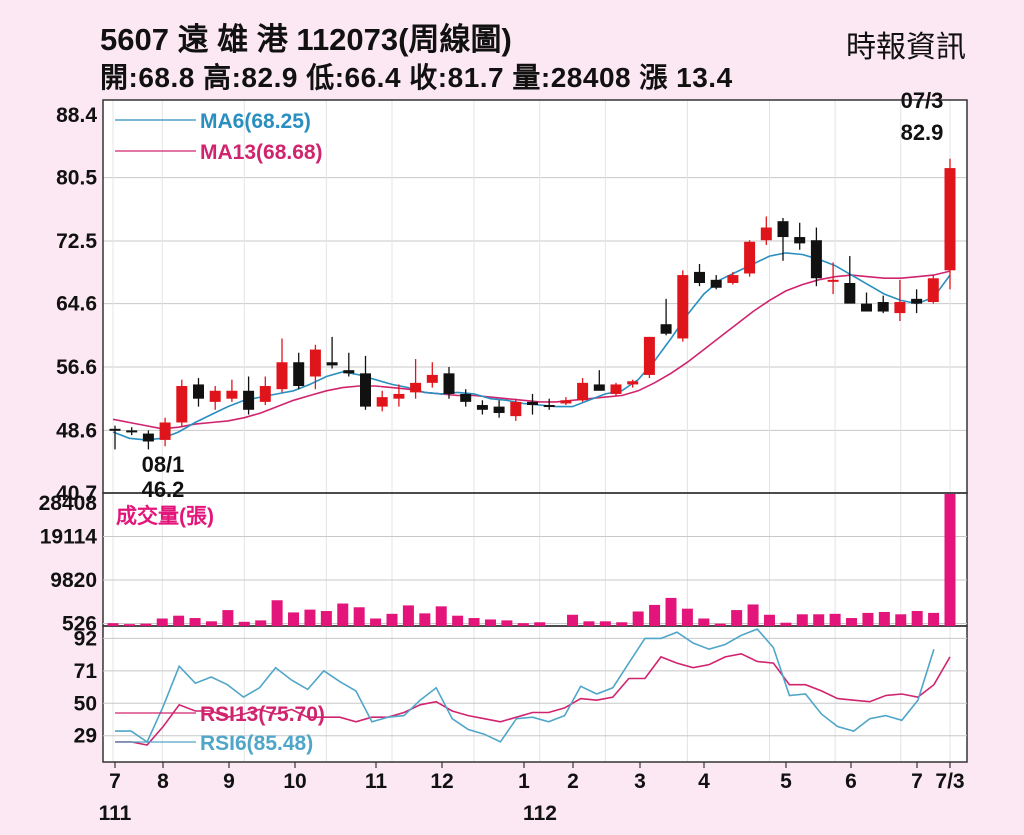  Describe the element at coordinates (922, 132) in the screenshot. I see `high-annotation-value: 82.9` at that location.